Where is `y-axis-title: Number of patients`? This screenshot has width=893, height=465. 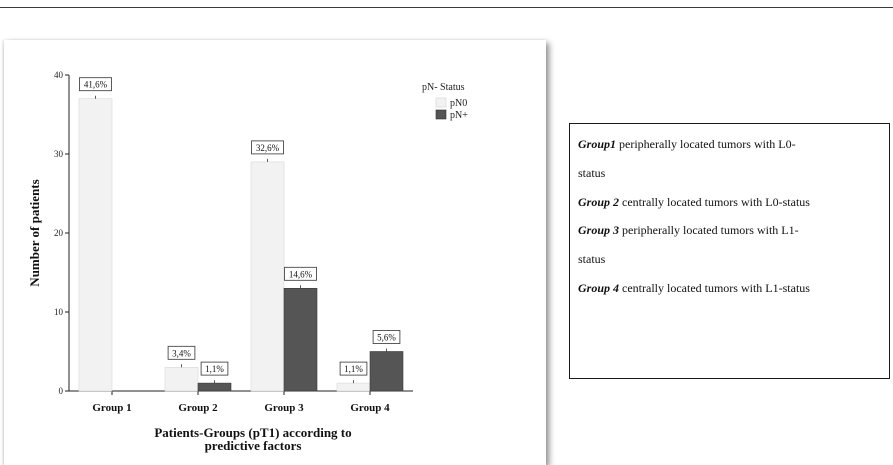 y-axis-title: Number of patients is located at coordinates (34, 232).